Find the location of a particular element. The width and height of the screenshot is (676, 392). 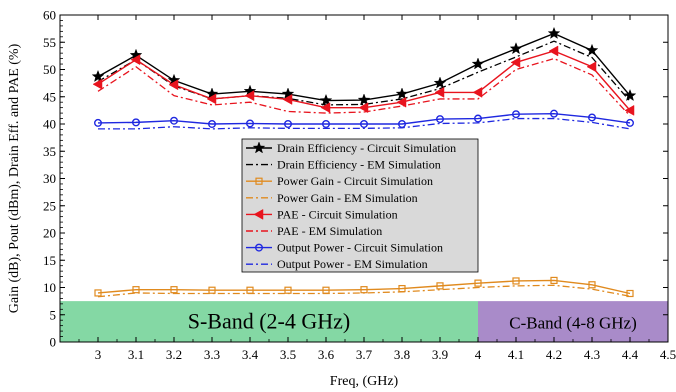

x-tick-label: 3.5 is located at coordinates (288, 354).